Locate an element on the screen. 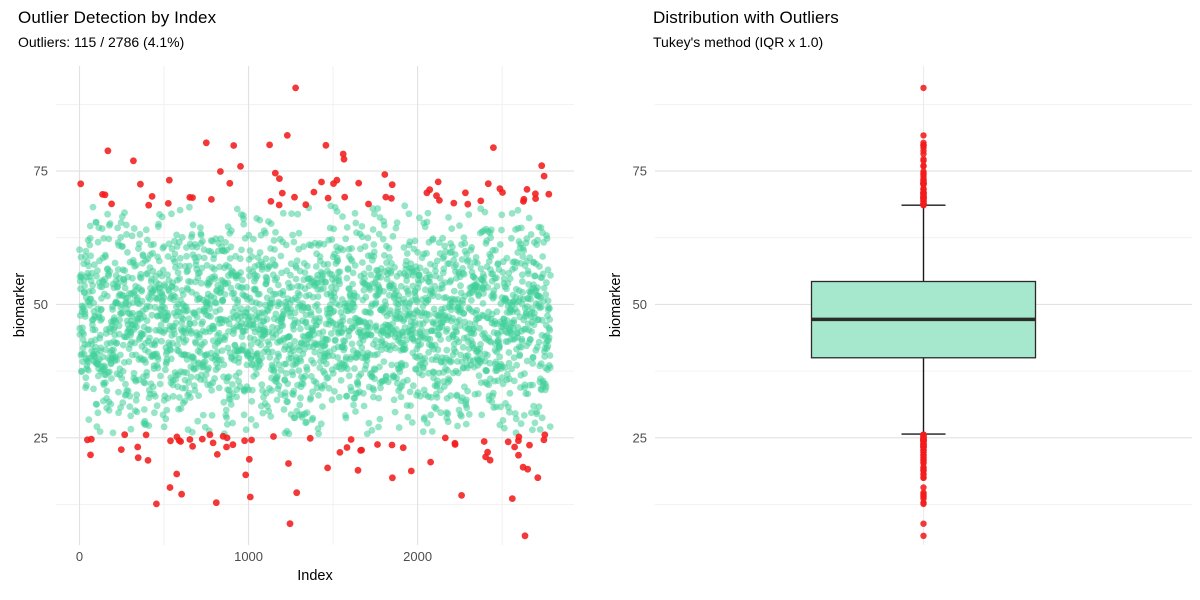 The height and width of the screenshot is (600, 1200). x-tick-label: 0 is located at coordinates (79, 556).